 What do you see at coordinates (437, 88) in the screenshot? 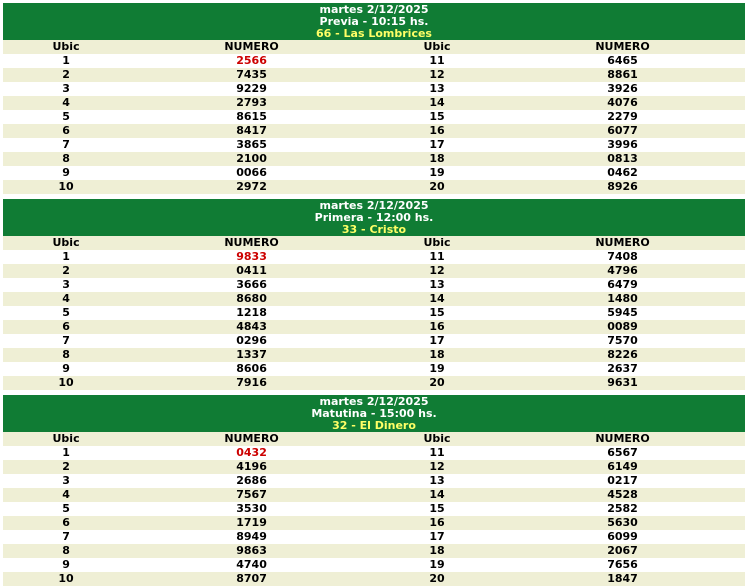
I see `ubic-cell: 13` at bounding box center [437, 88].